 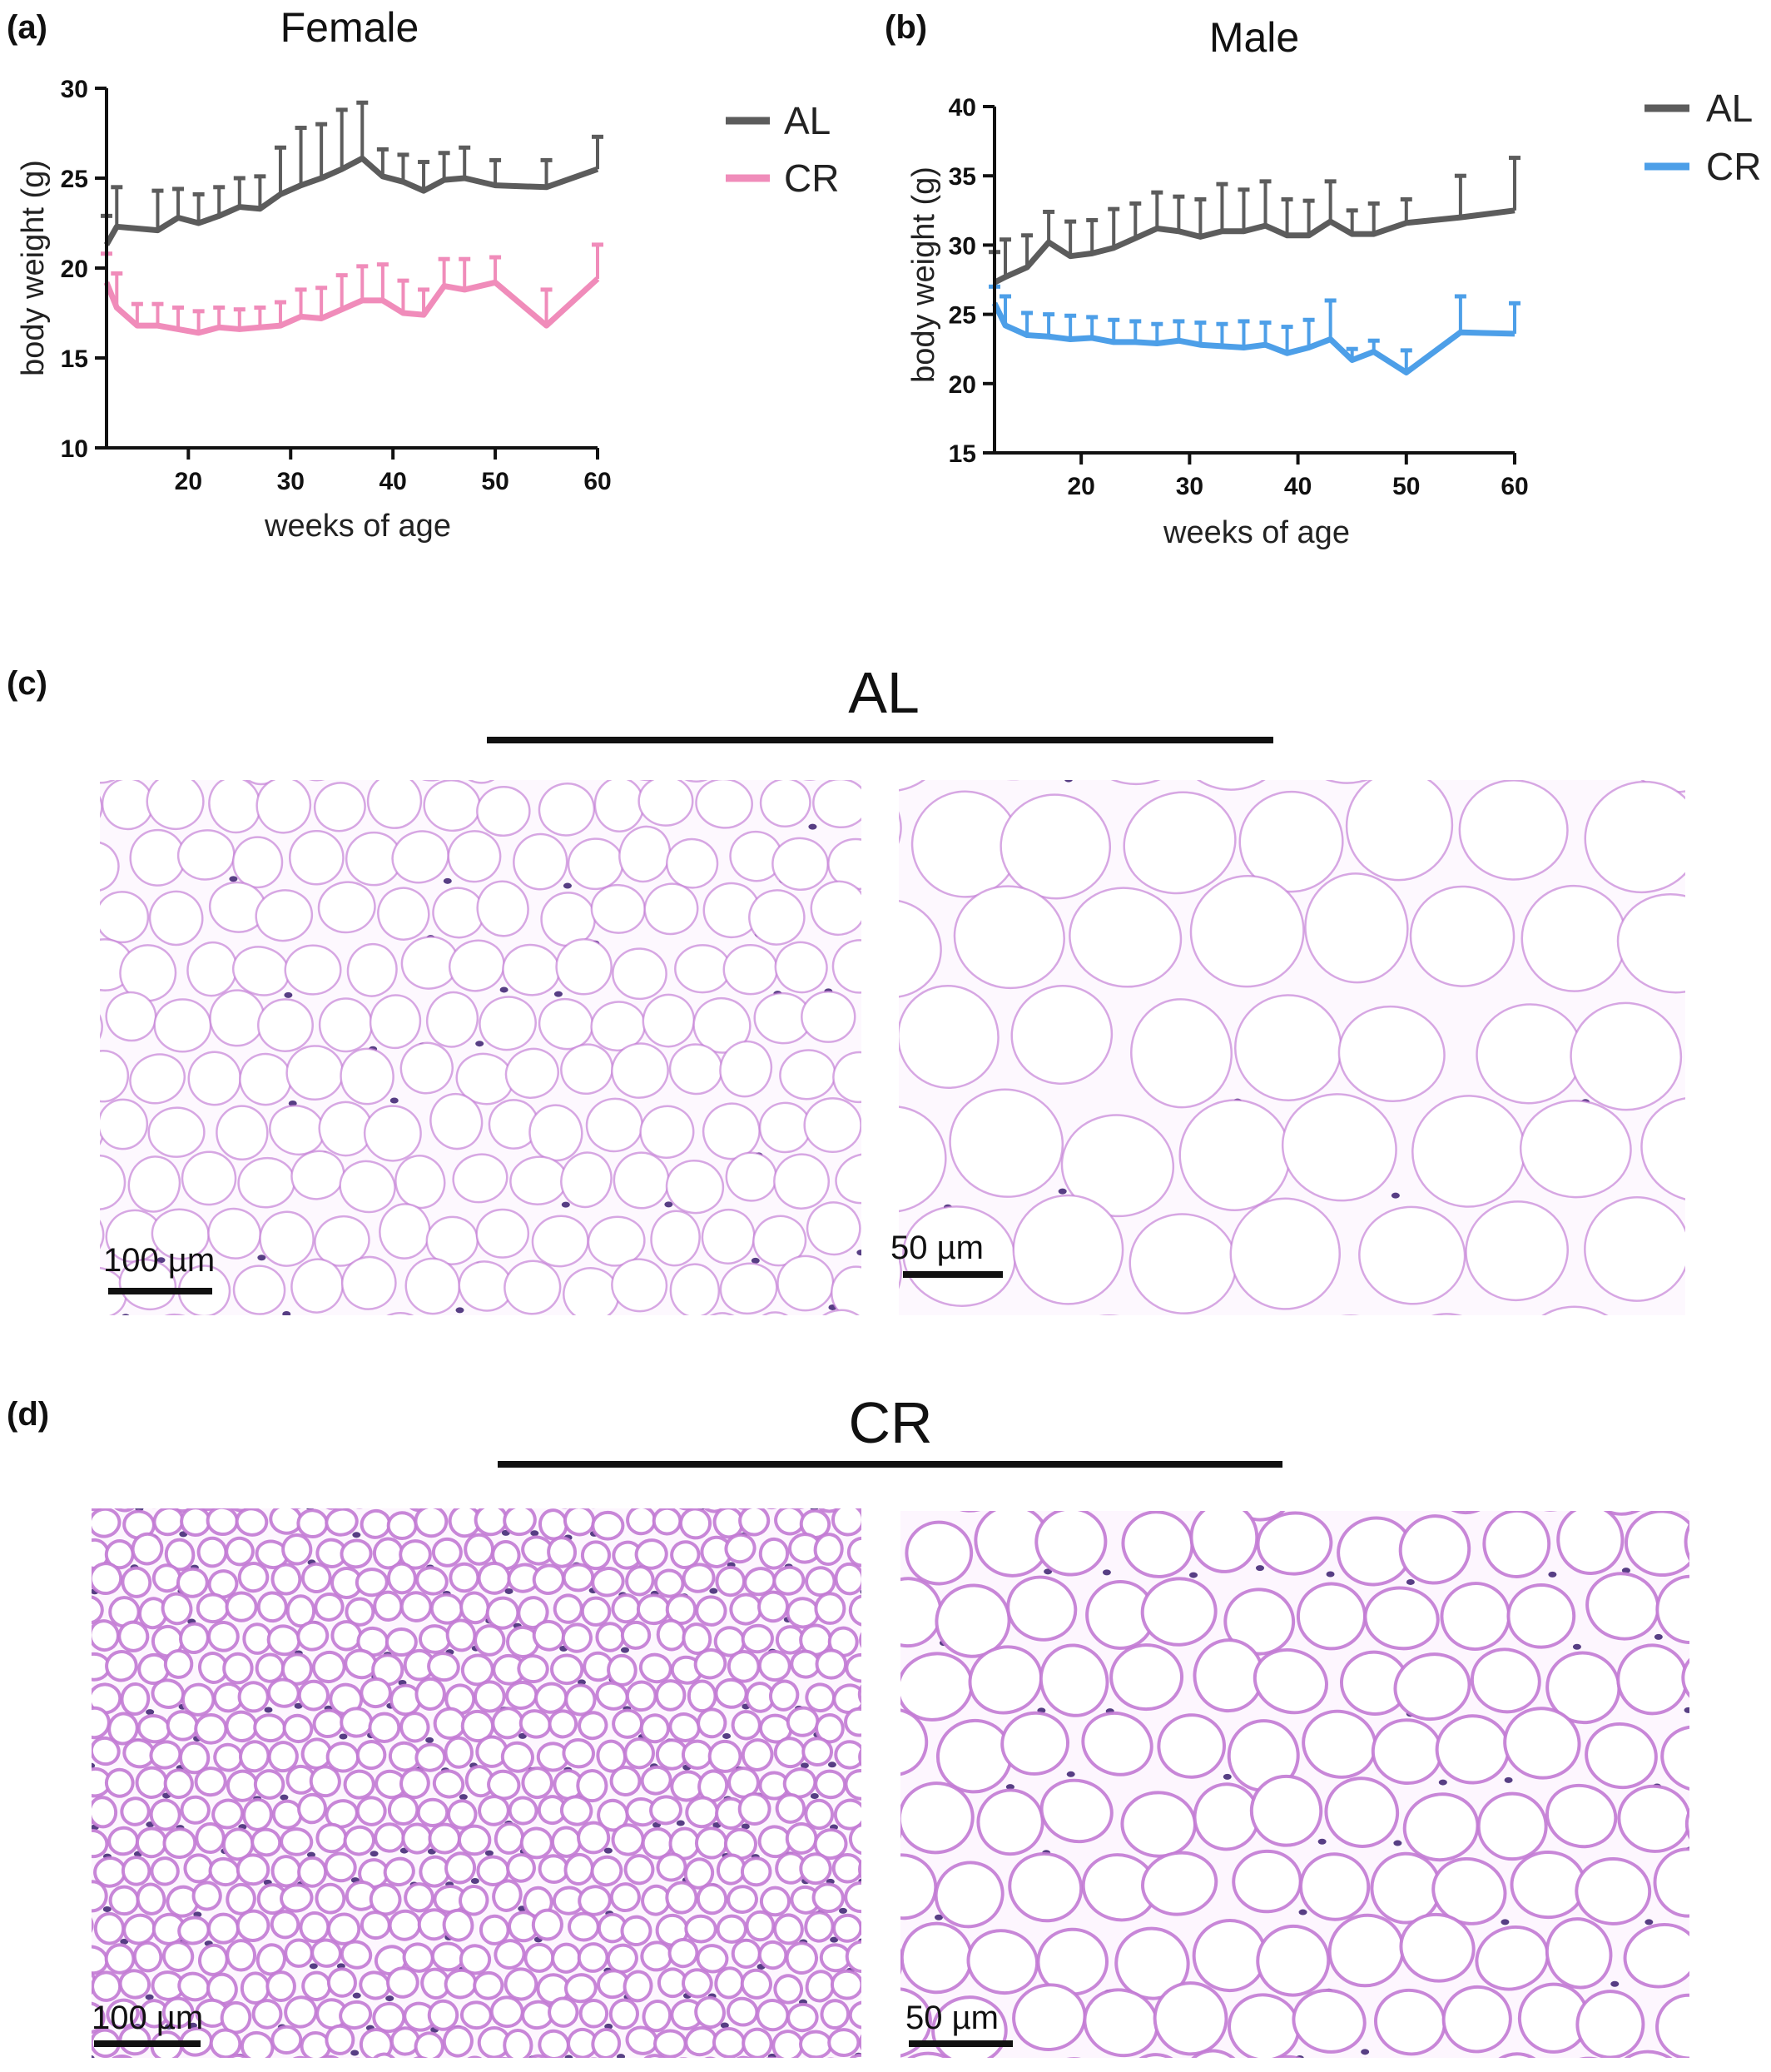 I want to click on chart-title-female: Female, so click(x=349, y=27).